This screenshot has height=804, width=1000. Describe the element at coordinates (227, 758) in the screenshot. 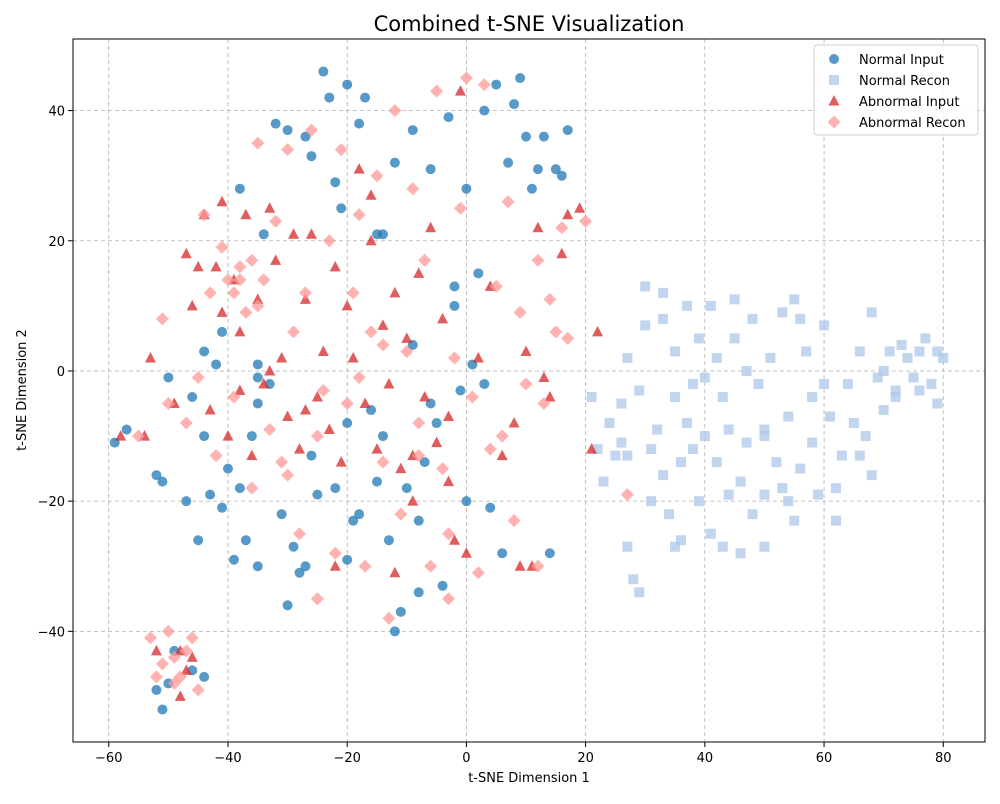

I see `x-tick-label: −40` at that location.